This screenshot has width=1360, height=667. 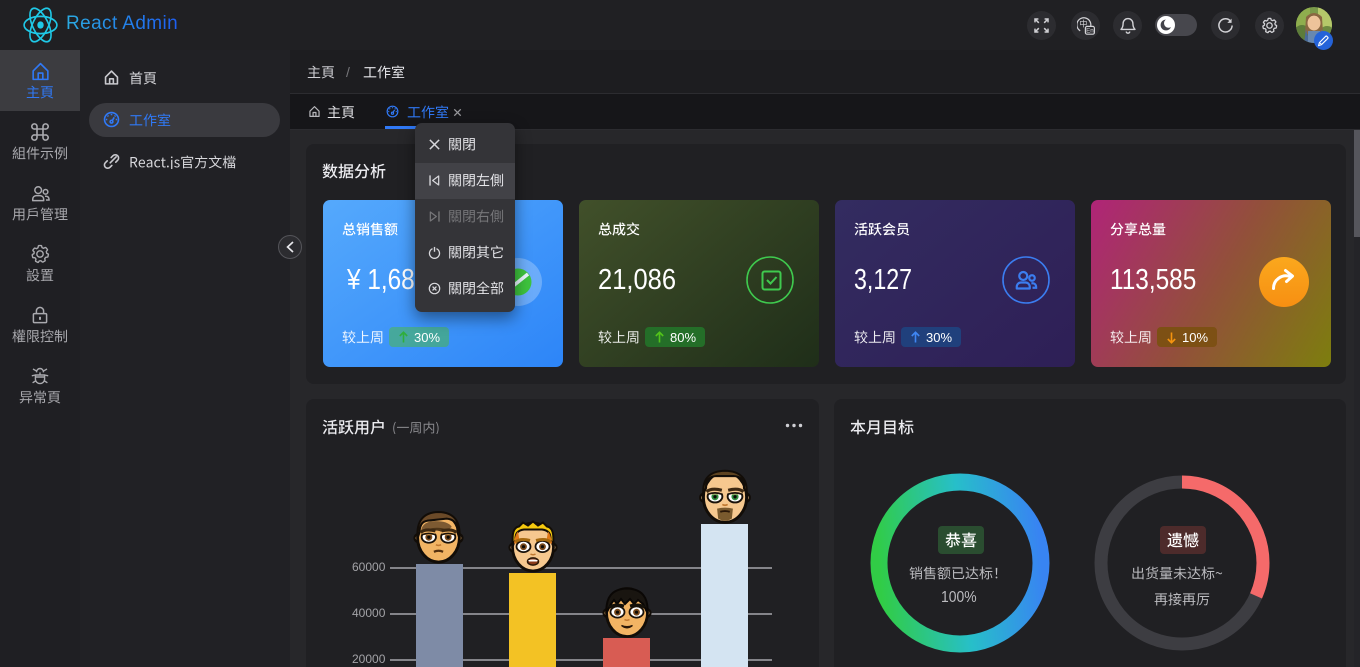 I want to click on svg-text: 中, so click(x=1083, y=23).